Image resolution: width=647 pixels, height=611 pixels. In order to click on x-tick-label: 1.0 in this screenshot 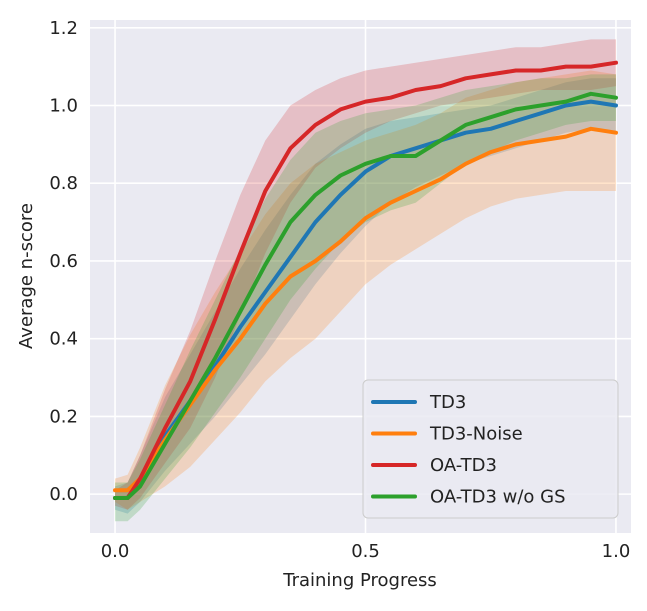, I will do `click(616, 551)`.